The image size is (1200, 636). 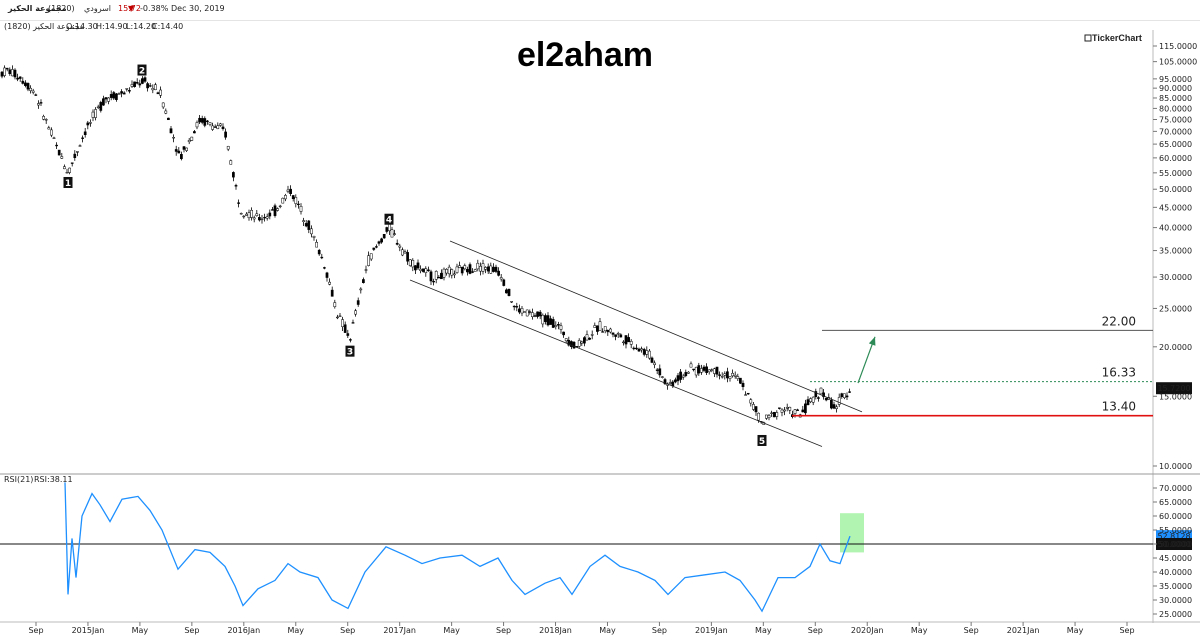 What do you see at coordinates (1175, 572) in the screenshot?
I see `rsi-tick-label: 40.0000` at bounding box center [1175, 572].